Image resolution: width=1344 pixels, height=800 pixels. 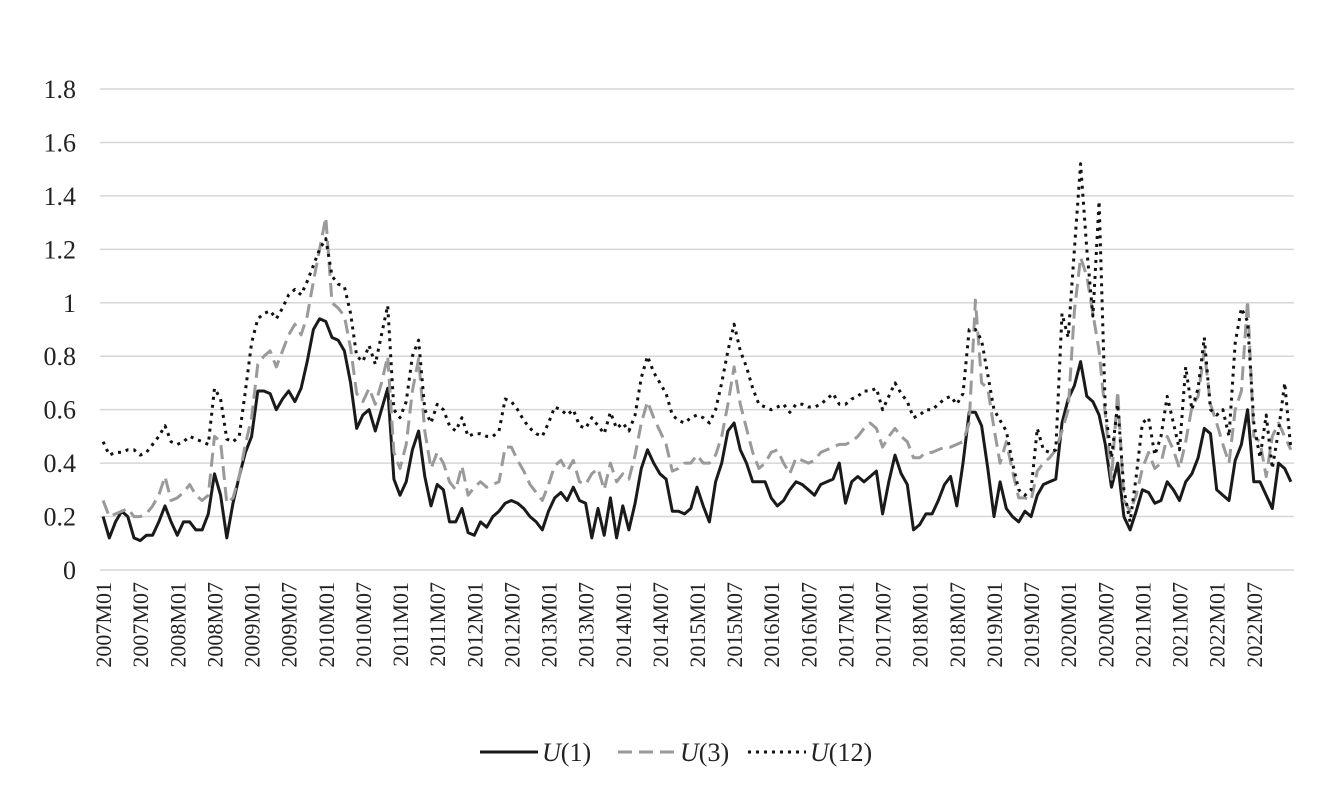 What do you see at coordinates (363, 625) in the screenshot?
I see `x-tick-label: 2010M07` at bounding box center [363, 625].